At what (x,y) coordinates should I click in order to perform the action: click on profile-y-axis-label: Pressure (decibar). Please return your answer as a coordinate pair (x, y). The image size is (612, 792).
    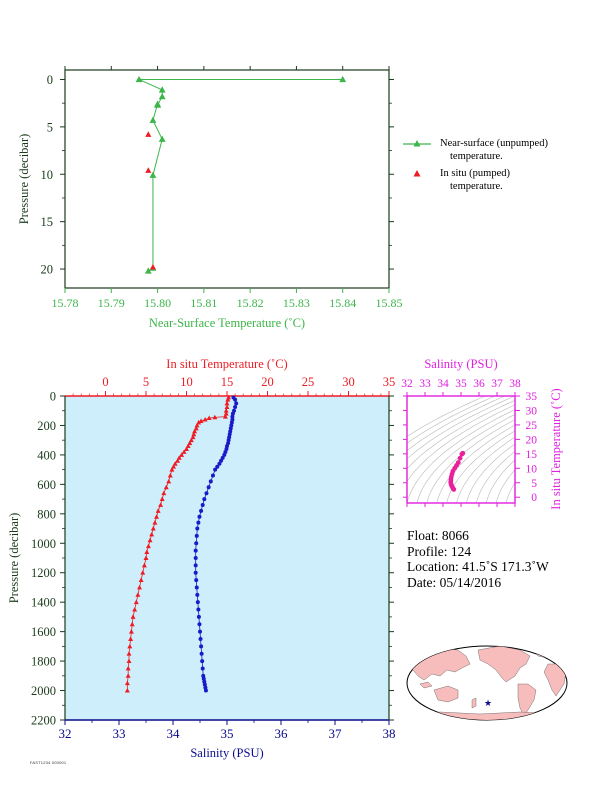
    Looking at the image, I should click on (14, 558).